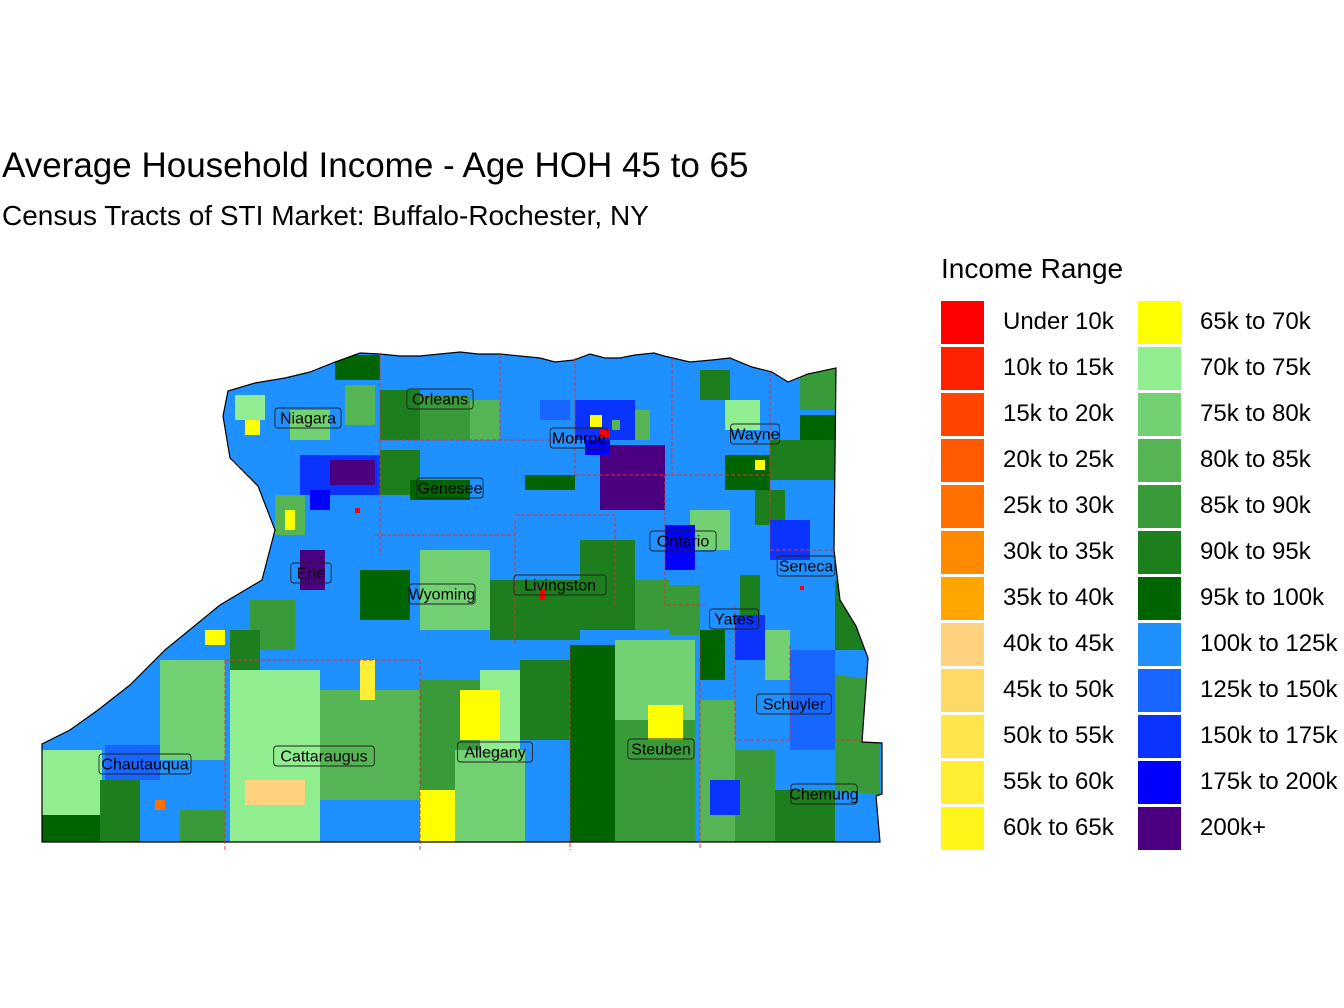 The width and height of the screenshot is (1344, 1008). I want to click on legend-label: 40k to 45k, so click(1058, 643).